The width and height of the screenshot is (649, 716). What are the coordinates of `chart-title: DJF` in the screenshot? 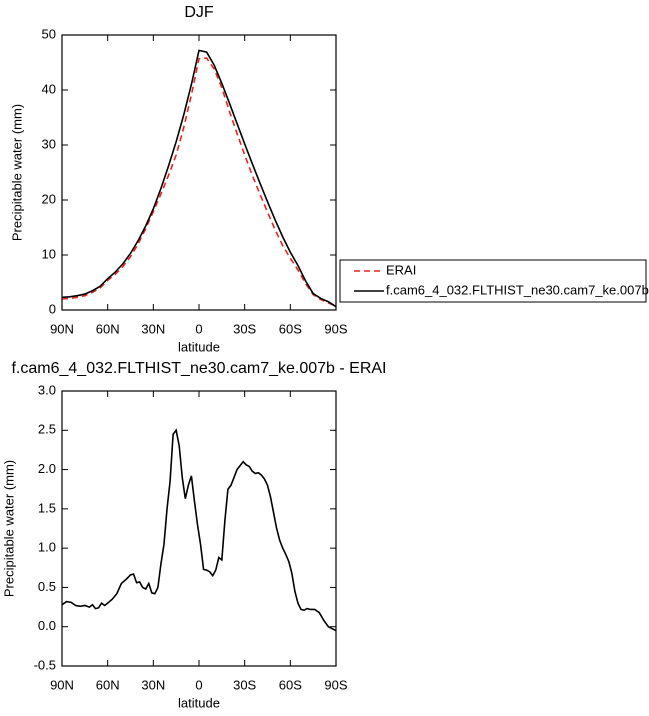 It's located at (199, 12).